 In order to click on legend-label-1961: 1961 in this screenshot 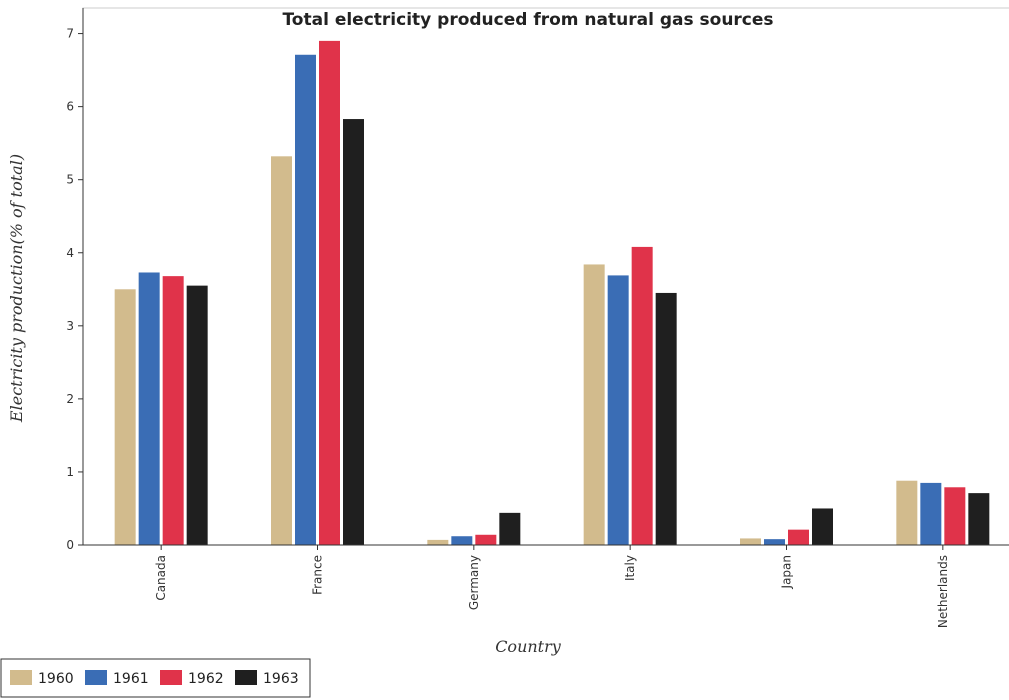, I will do `click(131, 679)`.